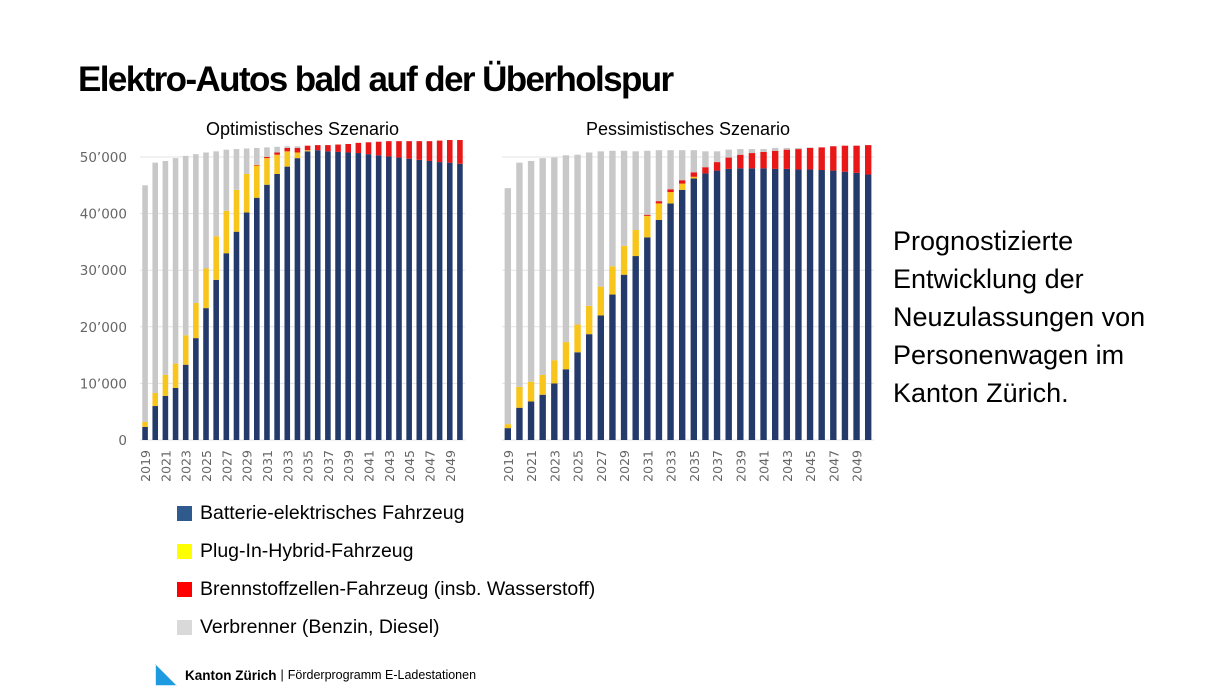  I want to click on y-tick-label: 10’000, so click(103, 384).